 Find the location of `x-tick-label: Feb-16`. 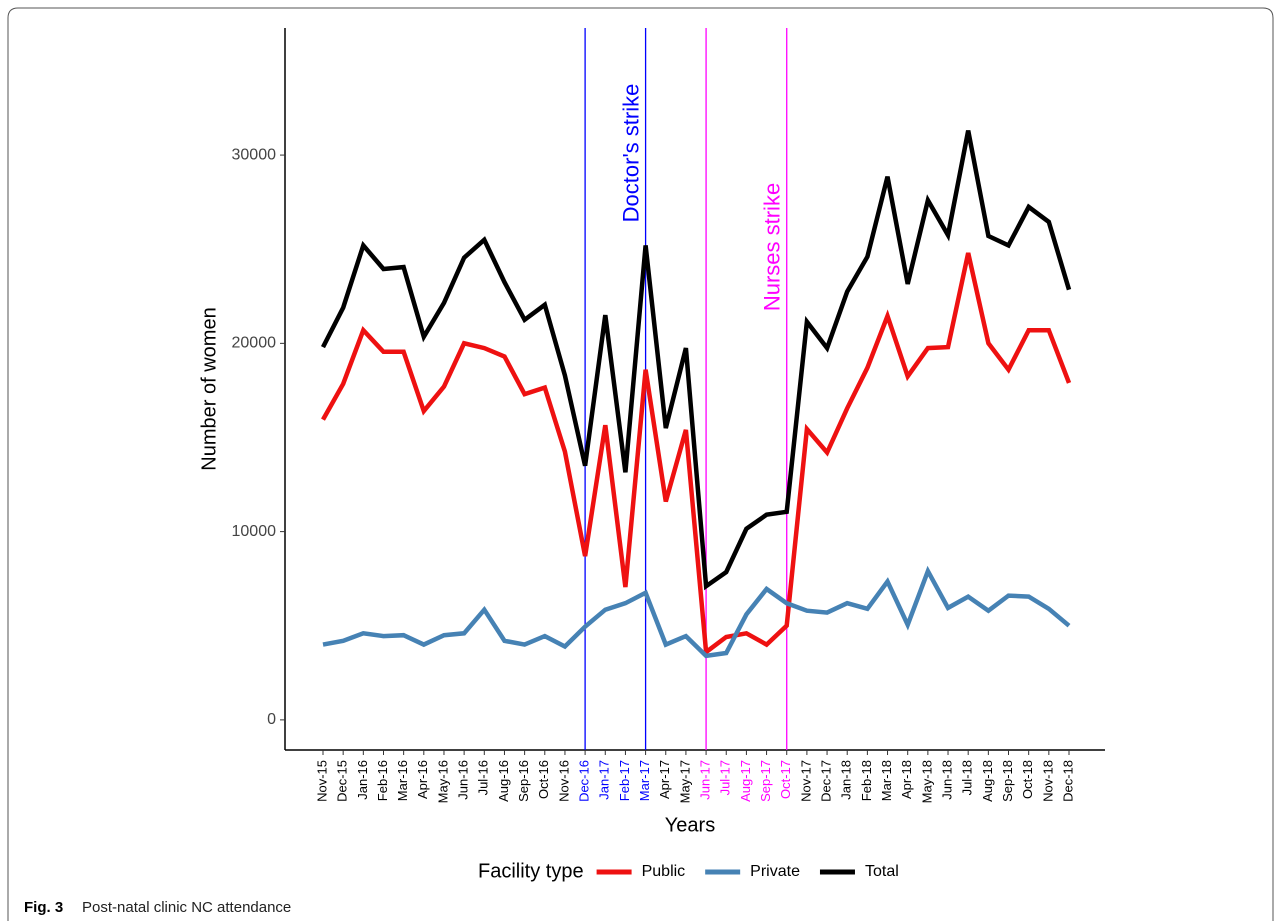

x-tick-label: Feb-16 is located at coordinates (382, 780).